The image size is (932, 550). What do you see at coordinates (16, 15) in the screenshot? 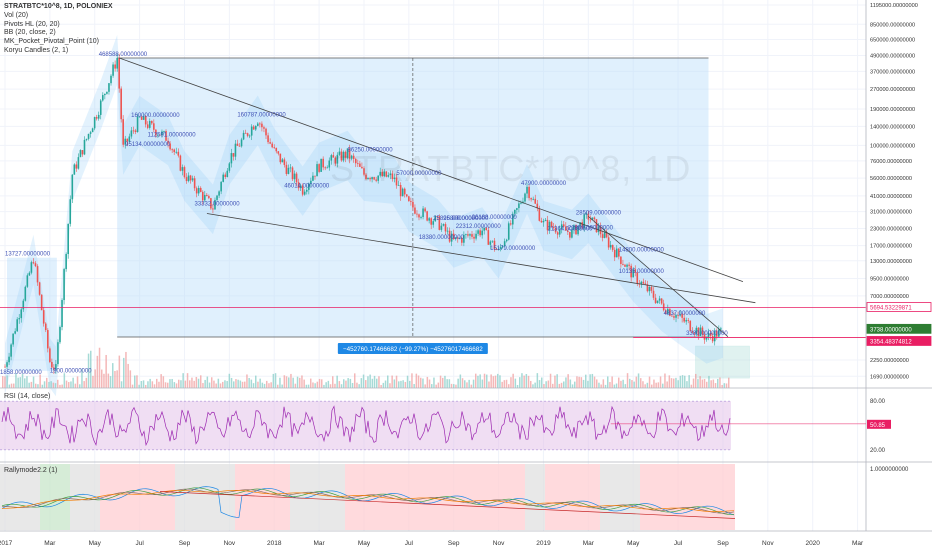
I see `indicator-volume: Vol (20)` at bounding box center [16, 15].